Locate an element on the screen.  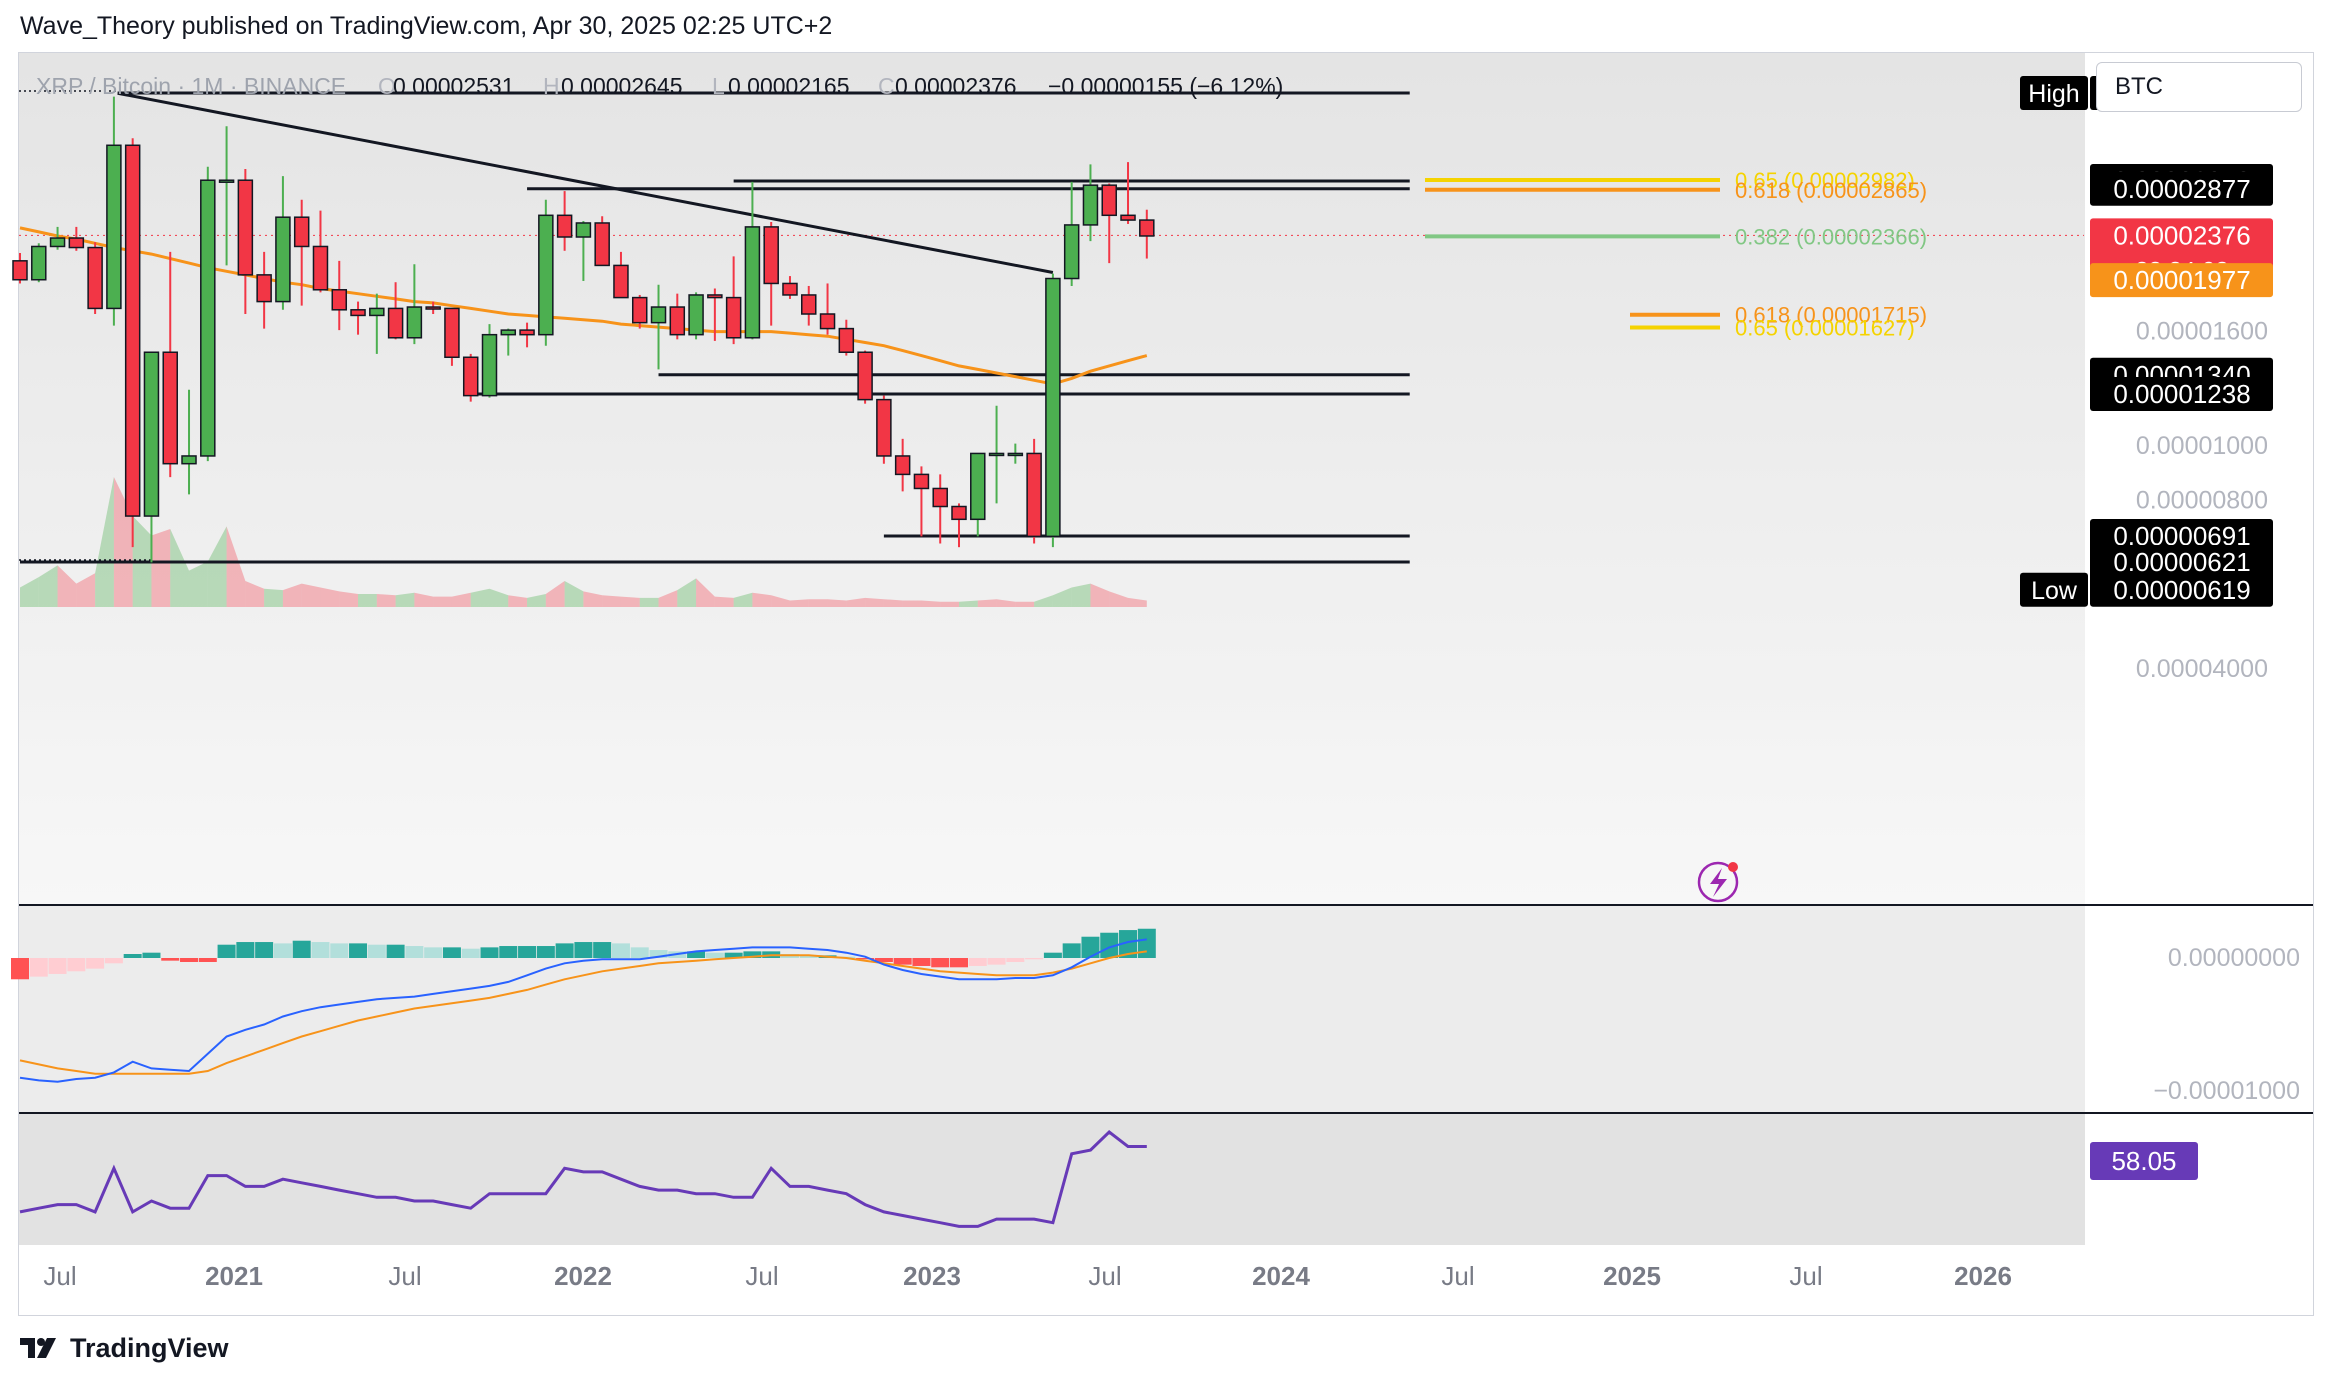
footer-brand: TradingView is located at coordinates (149, 1347).